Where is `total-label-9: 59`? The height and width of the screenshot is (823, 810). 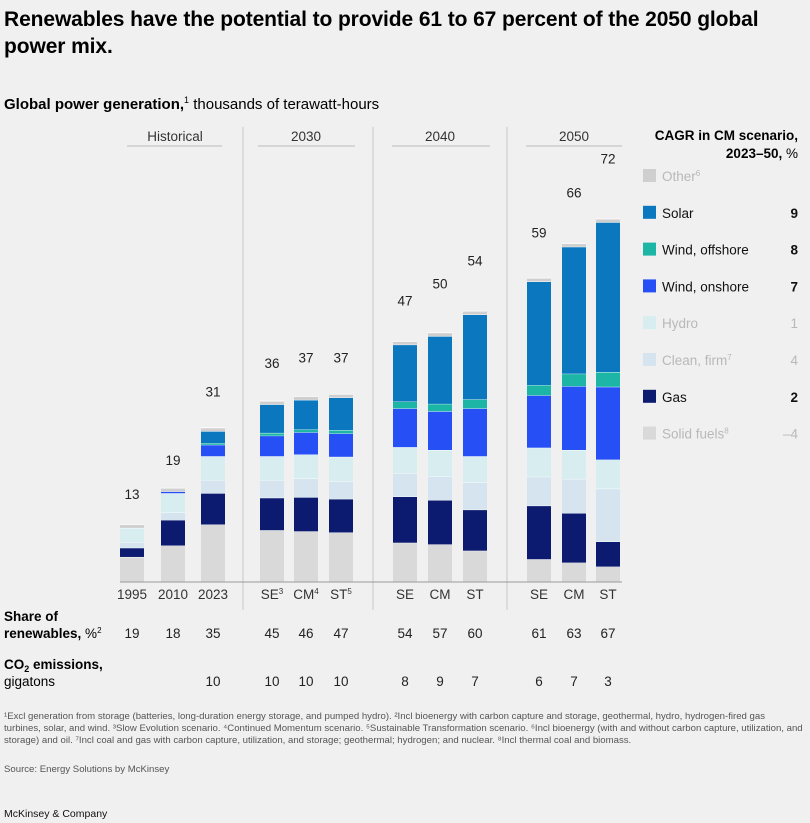 total-label-9: 59 is located at coordinates (538, 232).